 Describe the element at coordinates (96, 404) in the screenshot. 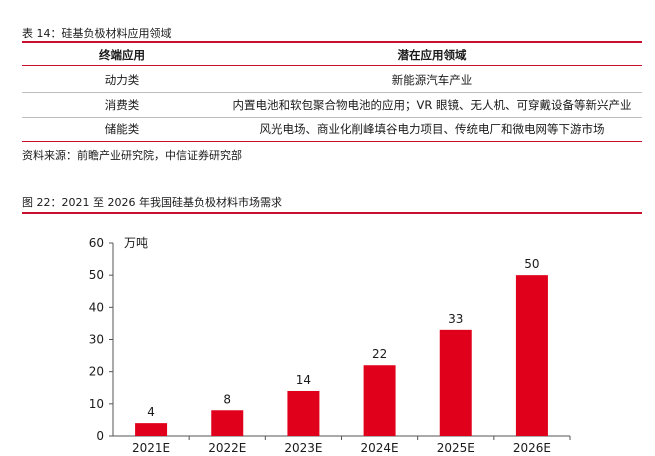

I see `y-tick-label: 10` at that location.